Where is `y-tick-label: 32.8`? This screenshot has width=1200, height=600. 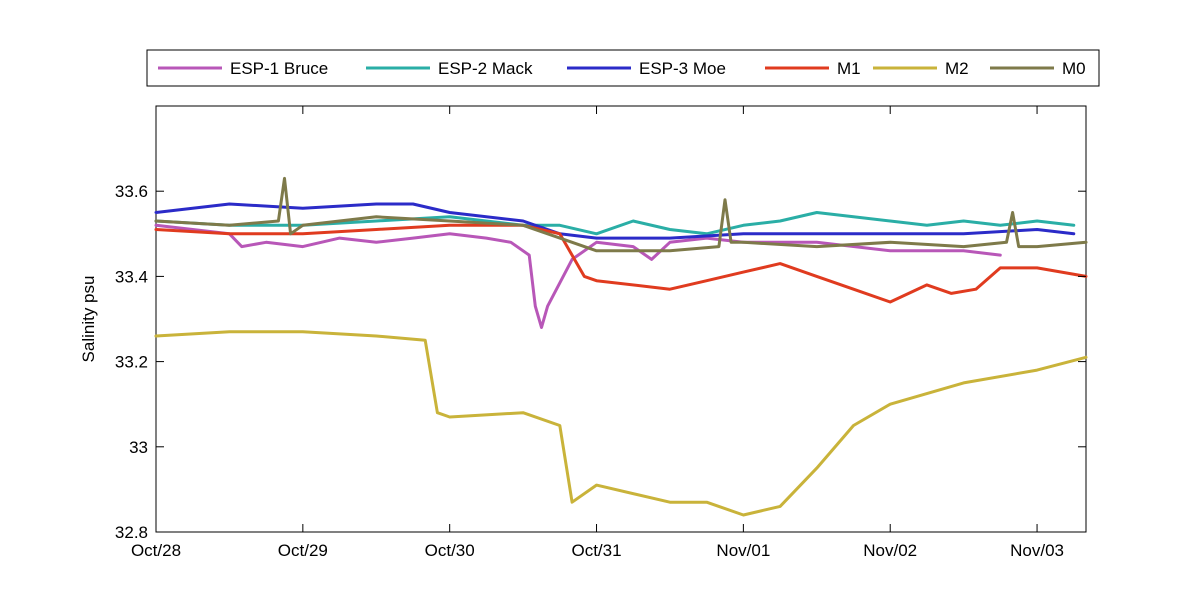
y-tick-label: 32.8 is located at coordinates (131, 532).